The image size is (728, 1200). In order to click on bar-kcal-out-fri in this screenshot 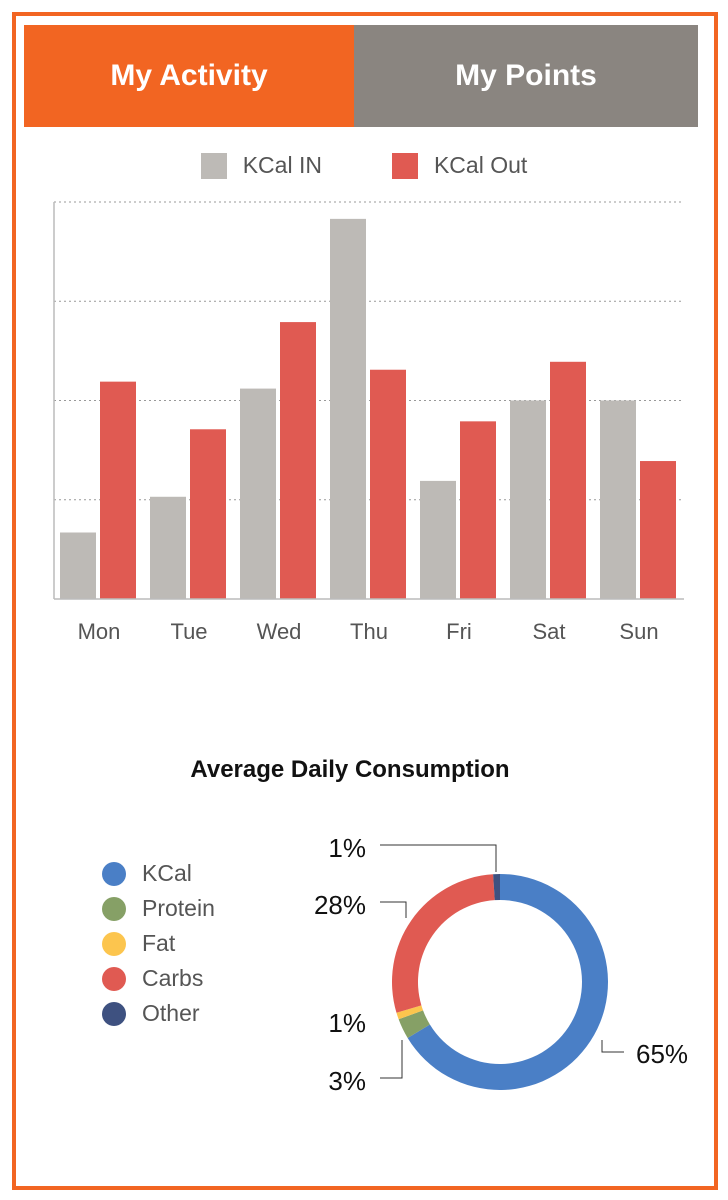, I will do `click(478, 510)`.